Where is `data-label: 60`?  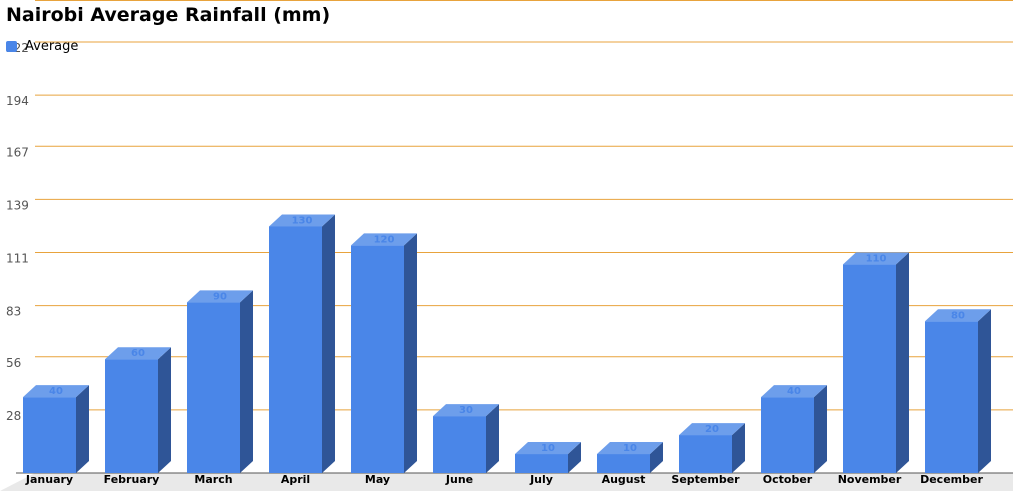
data-label: 60 is located at coordinates (138, 353).